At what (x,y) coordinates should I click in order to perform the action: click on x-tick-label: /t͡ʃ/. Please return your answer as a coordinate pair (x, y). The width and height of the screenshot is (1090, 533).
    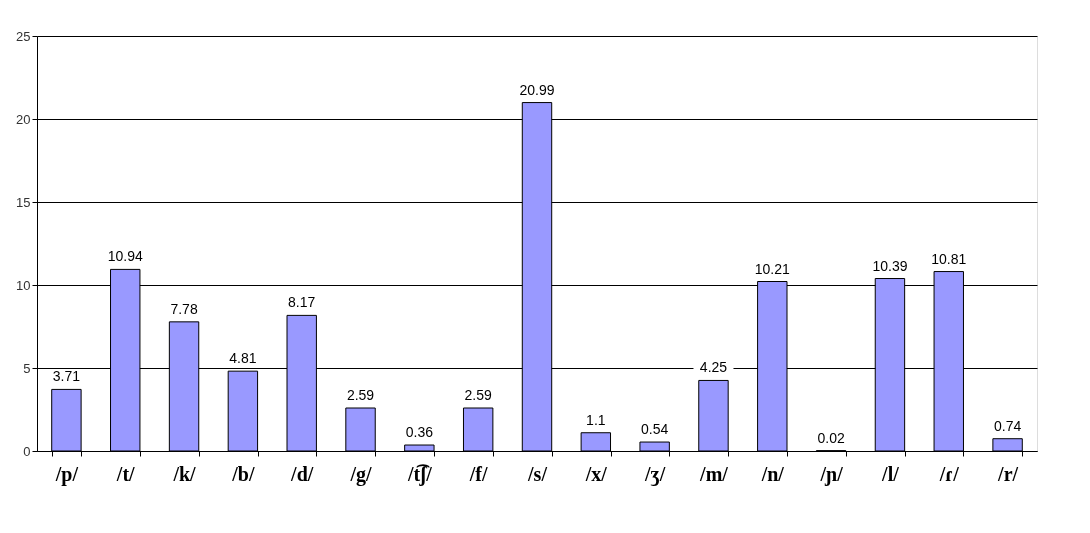
    Looking at the image, I should click on (419, 474).